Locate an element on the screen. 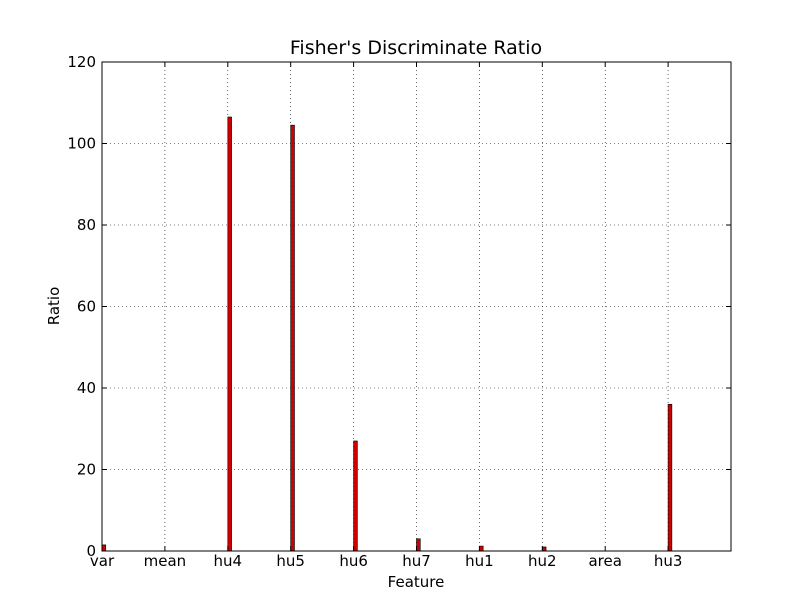 The width and height of the screenshot is (812, 612). y-tick-label: 80 is located at coordinates (86, 225).